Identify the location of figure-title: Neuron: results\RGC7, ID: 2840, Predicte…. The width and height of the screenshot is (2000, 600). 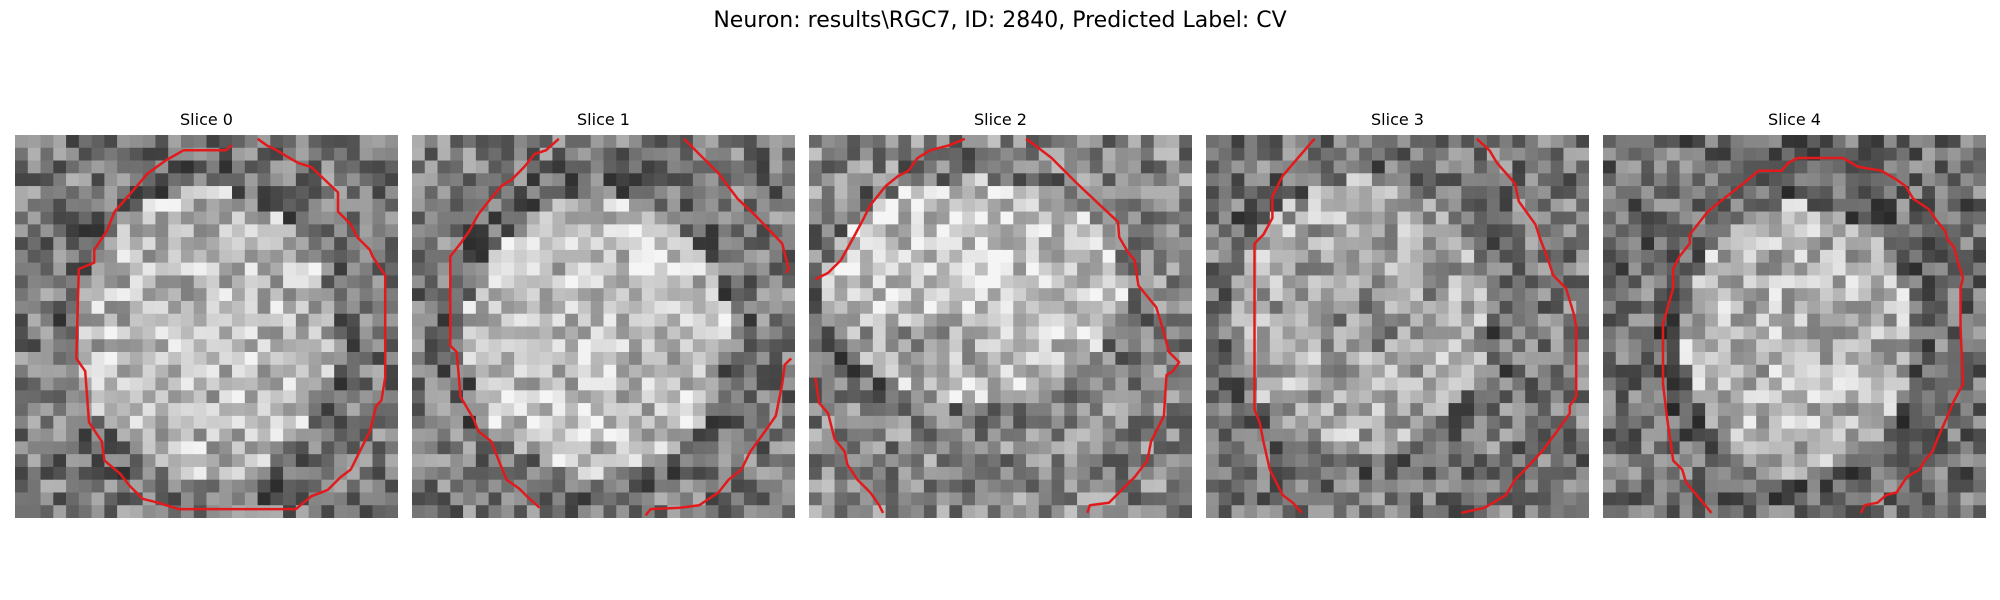
(1000, 20).